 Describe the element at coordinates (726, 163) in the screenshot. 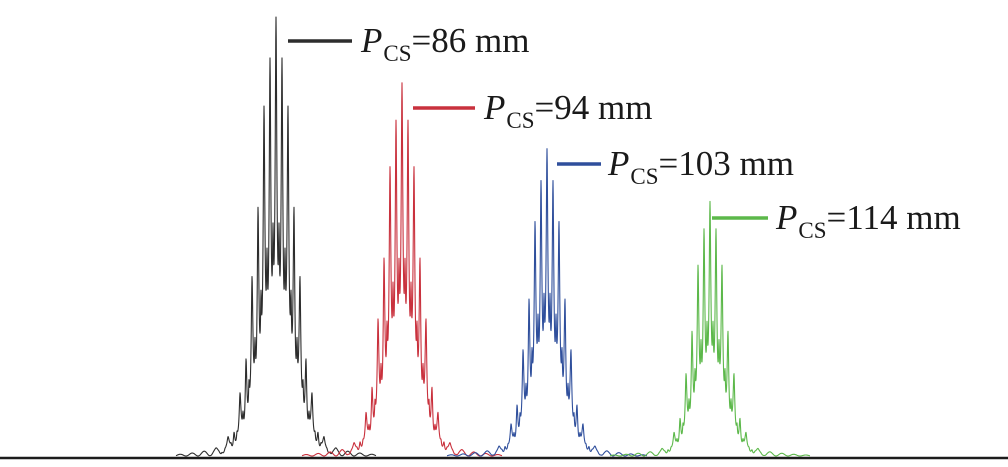

I see `legend-value: =103 mm` at that location.